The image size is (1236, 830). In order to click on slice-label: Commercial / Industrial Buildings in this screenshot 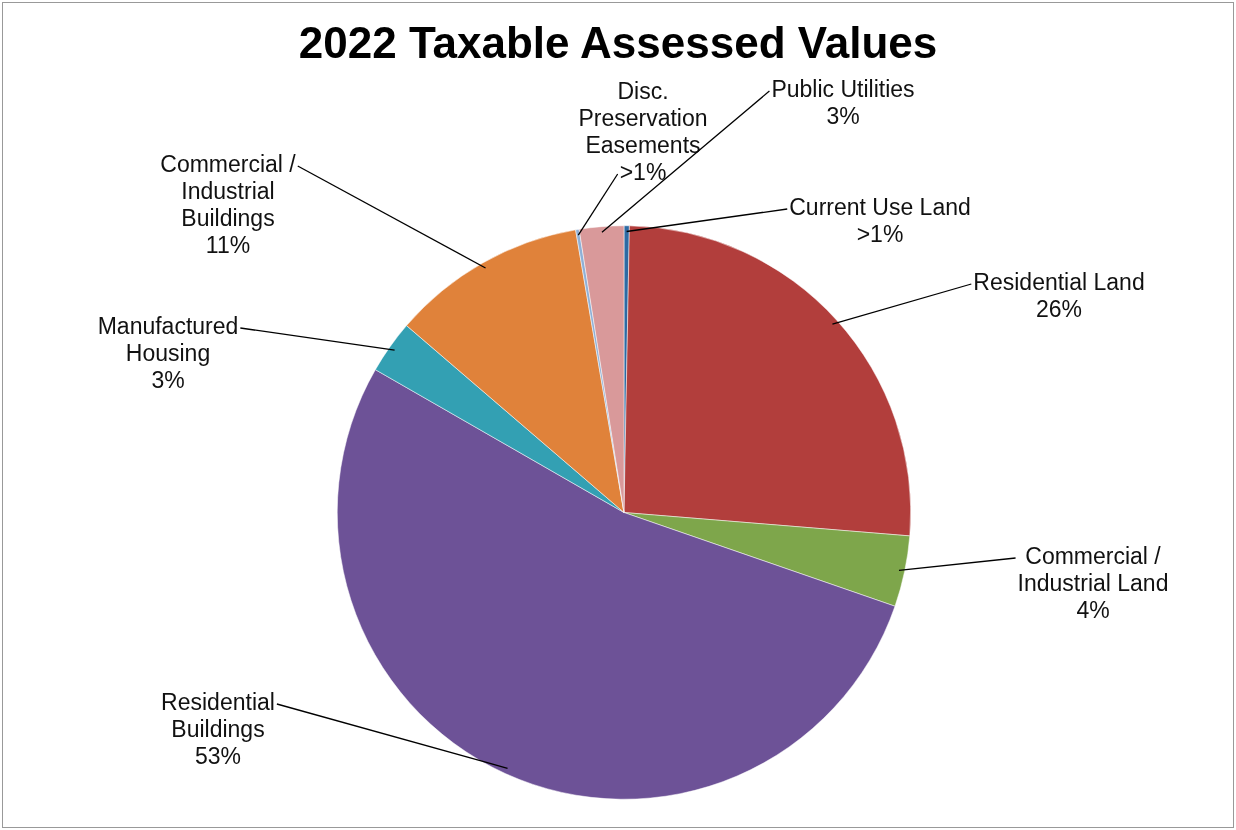, I will do `click(228, 190)`.